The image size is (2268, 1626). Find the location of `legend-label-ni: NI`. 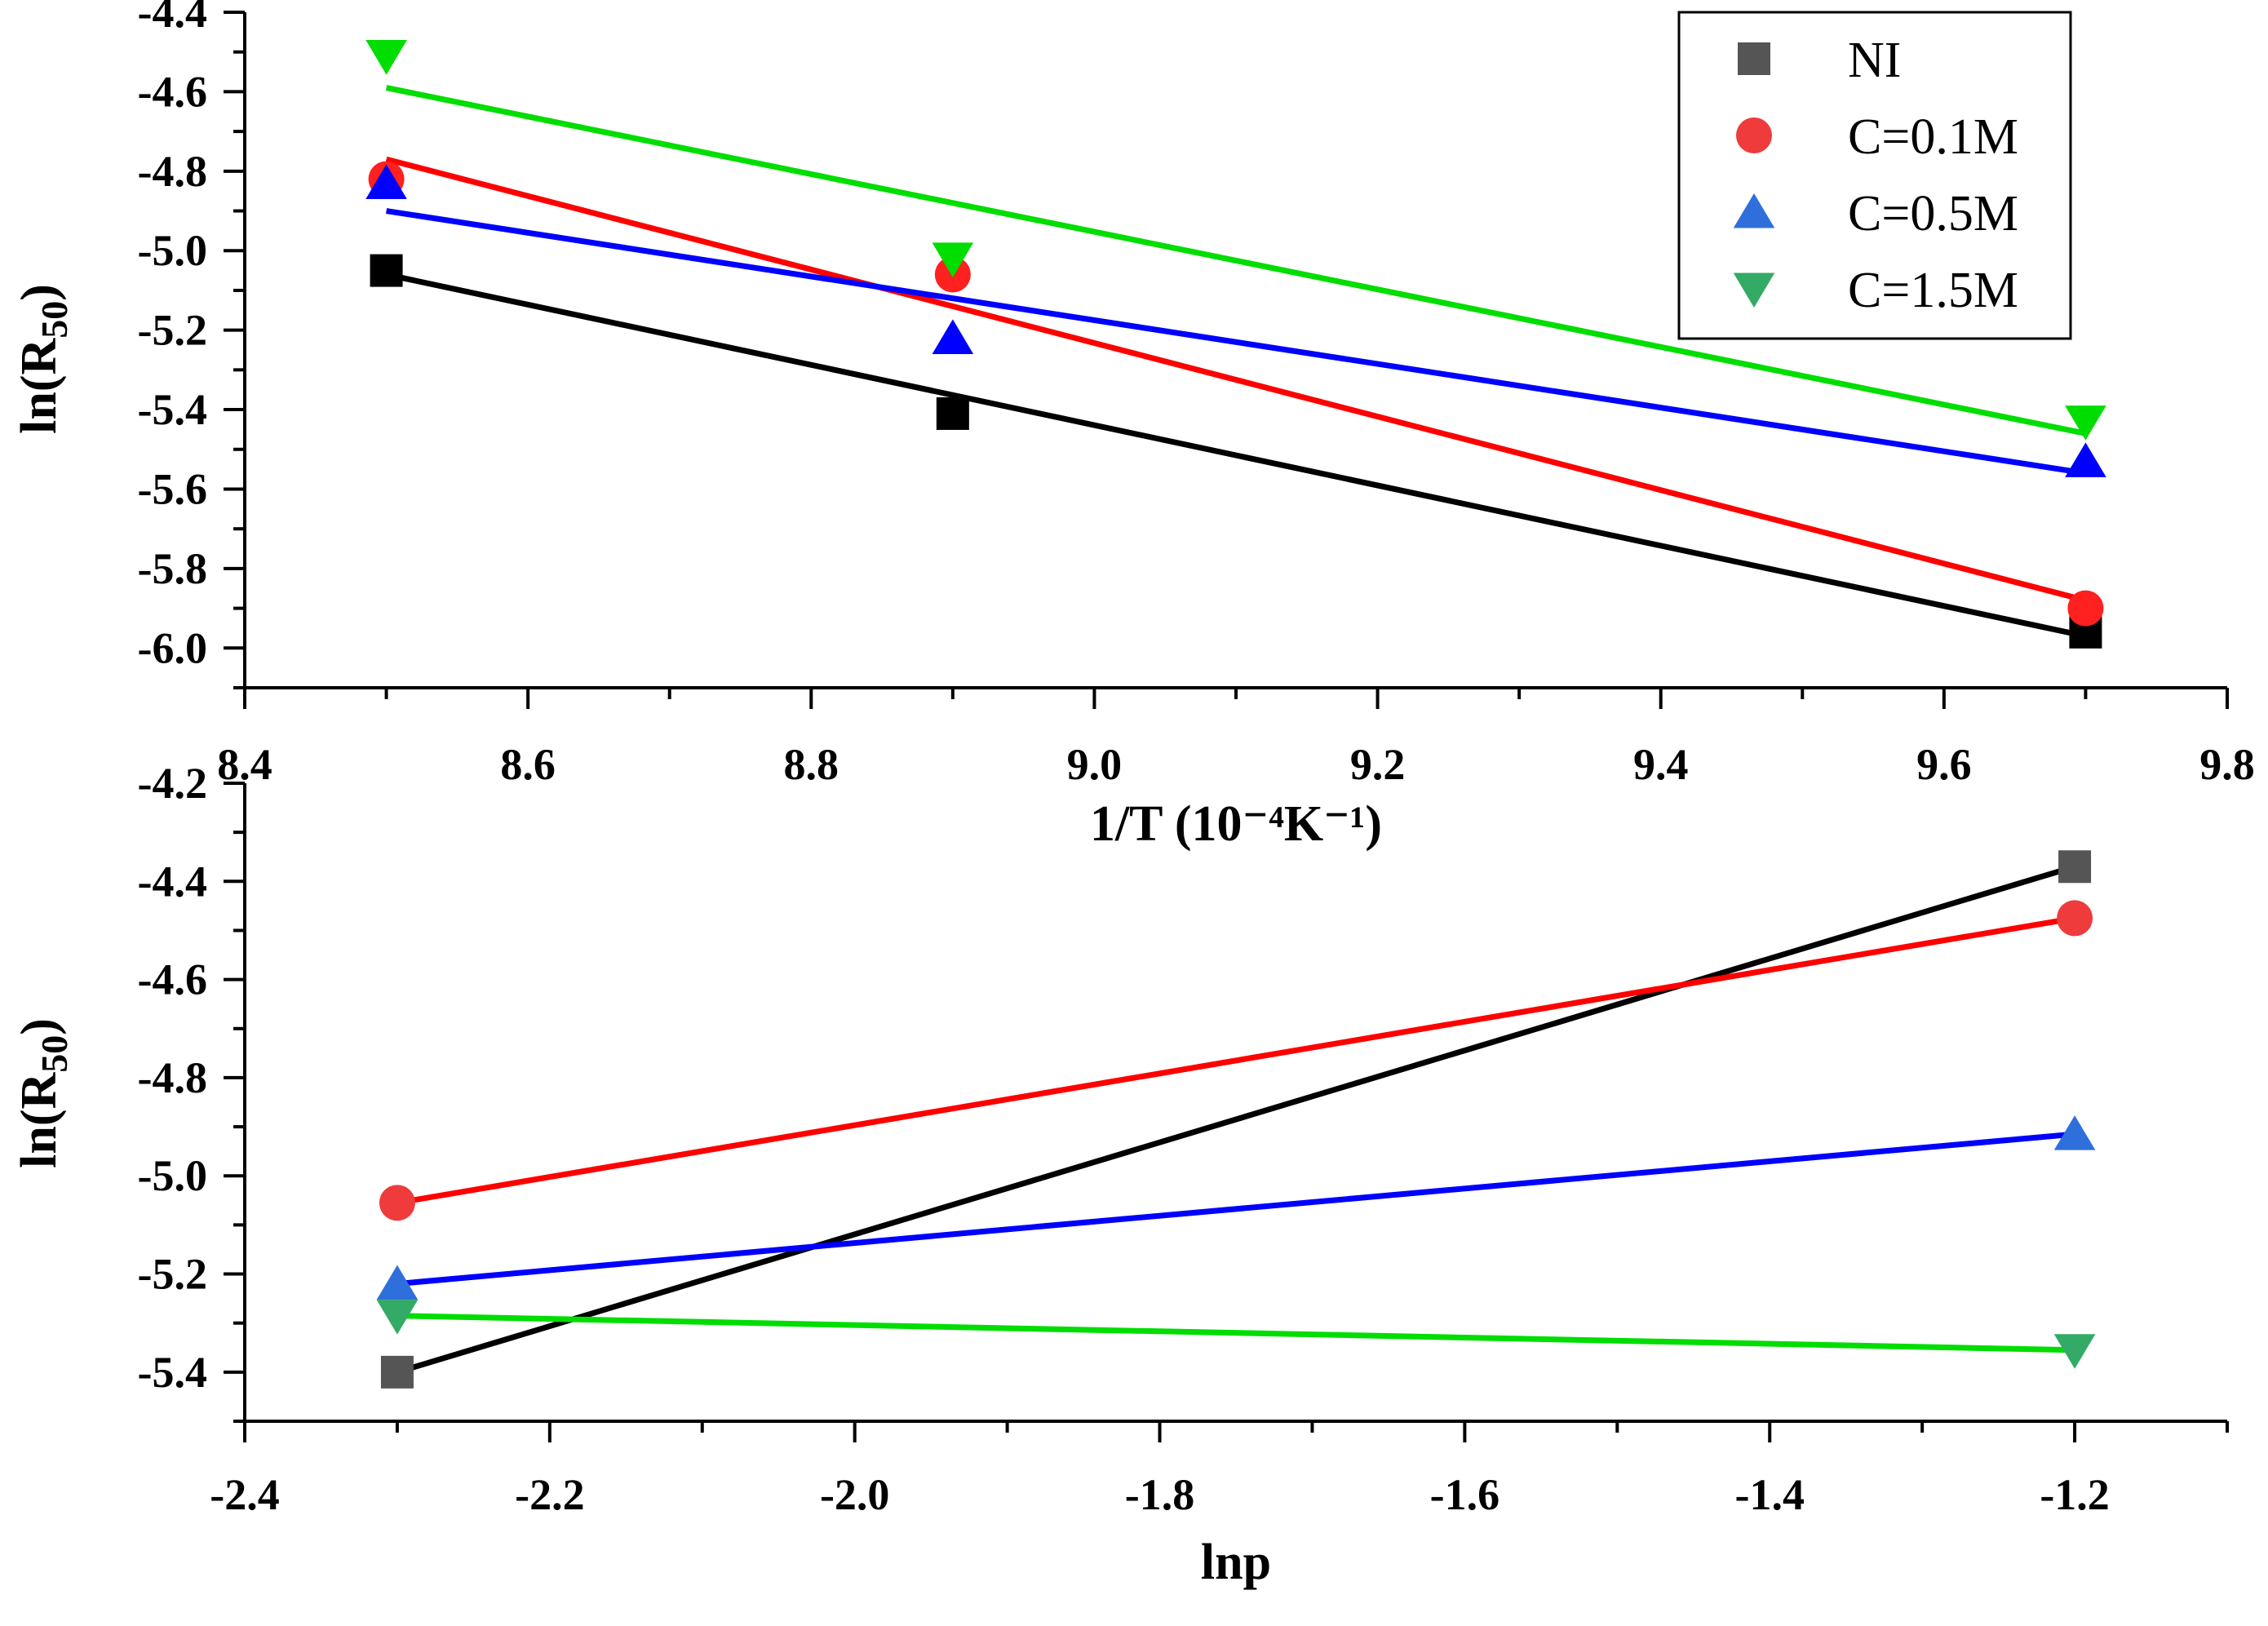

legend-label-ni: NI is located at coordinates (1874, 60).